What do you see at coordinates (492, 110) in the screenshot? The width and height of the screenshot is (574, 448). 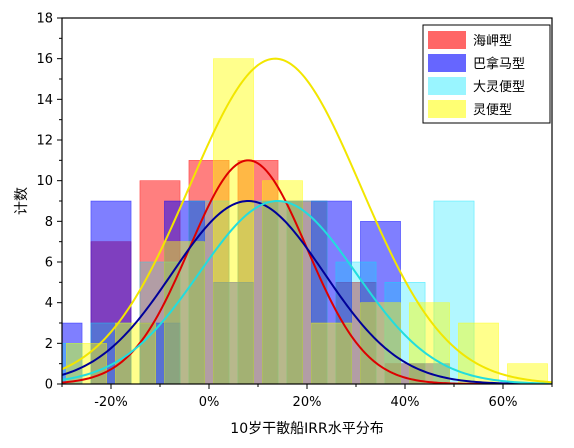 I see `legend-label-3: 灵便型` at bounding box center [492, 110].